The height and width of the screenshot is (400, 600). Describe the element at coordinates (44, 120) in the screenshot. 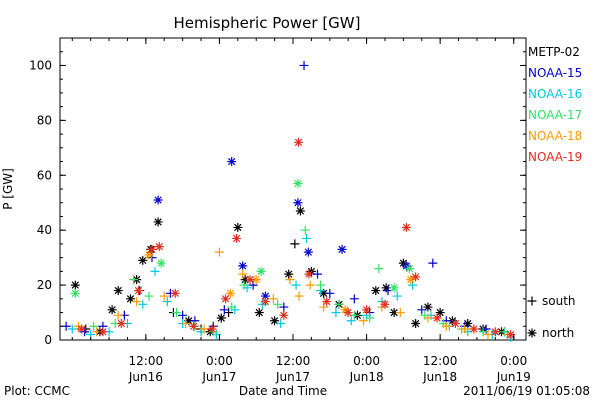

I see `y-tick-label: 80` at that location.